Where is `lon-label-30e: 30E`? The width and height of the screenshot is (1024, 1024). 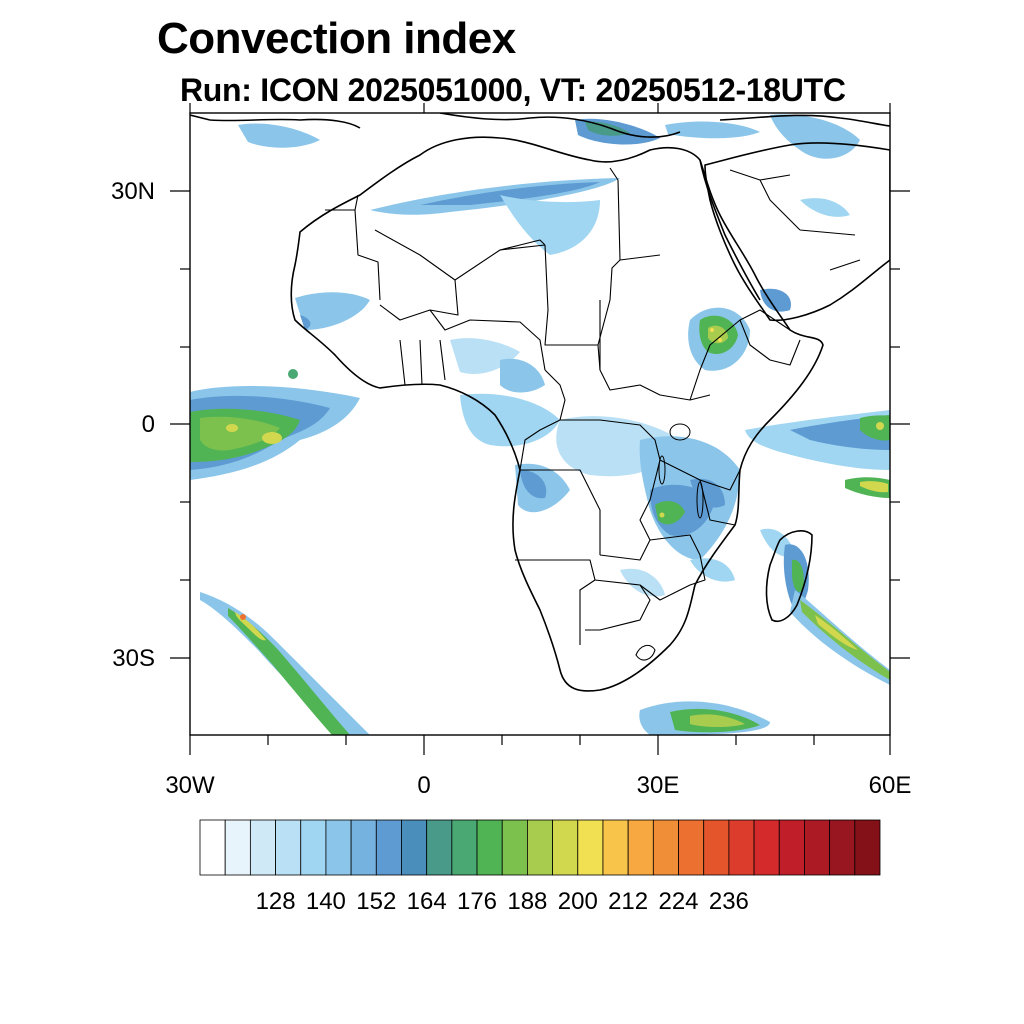 lon-label-30e: 30E is located at coordinates (658, 785).